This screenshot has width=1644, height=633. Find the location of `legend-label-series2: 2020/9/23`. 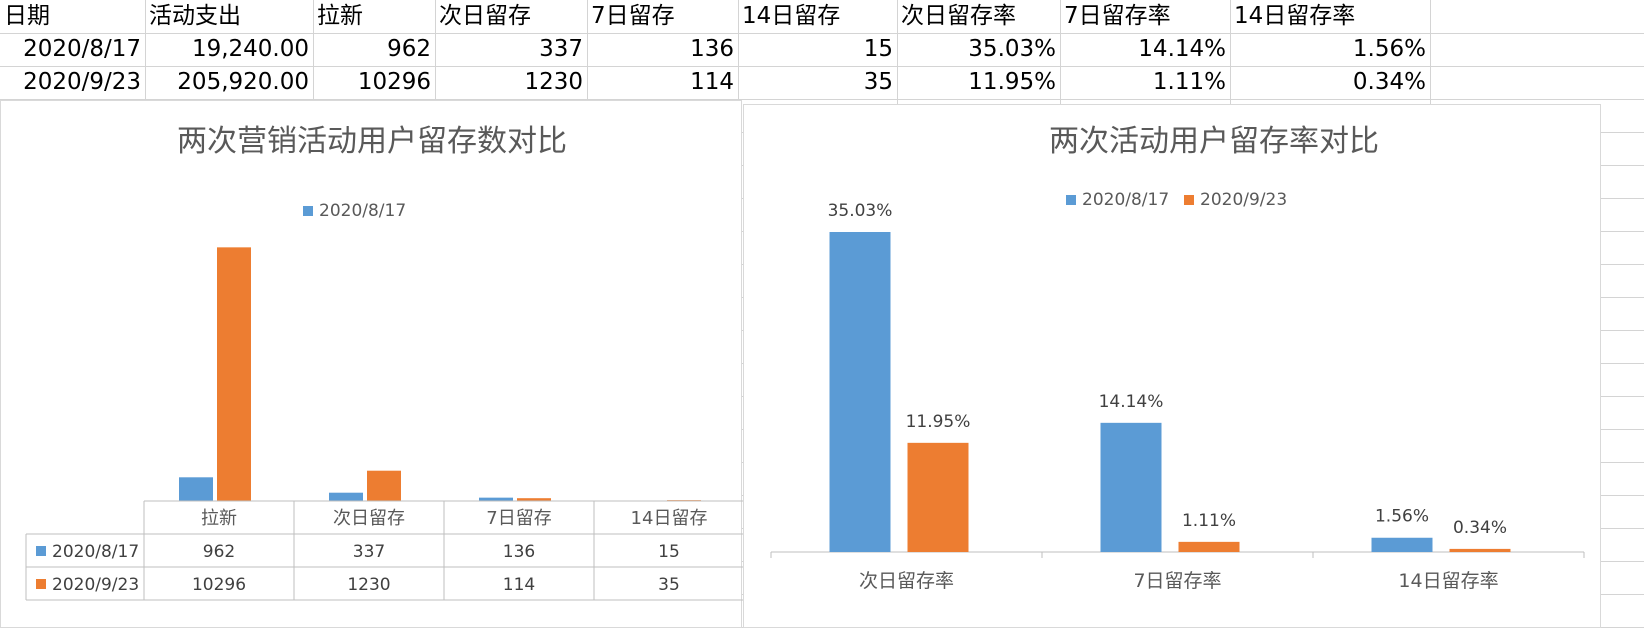

legend-label-series2: 2020/9/23 is located at coordinates (1243, 200).